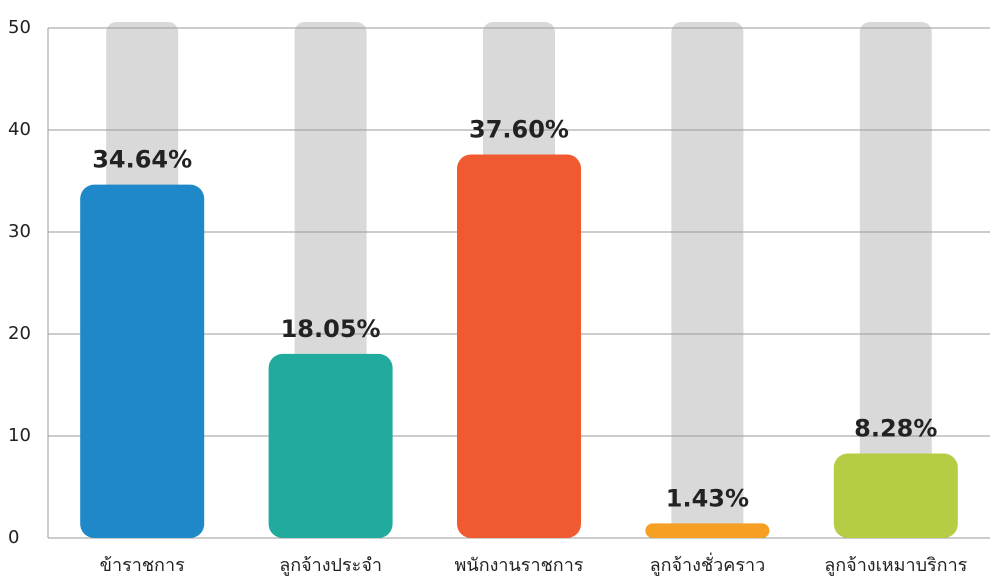 This screenshot has width=990, height=584. What do you see at coordinates (519, 129) in the screenshot?
I see `value-label: 37.60%` at bounding box center [519, 129].